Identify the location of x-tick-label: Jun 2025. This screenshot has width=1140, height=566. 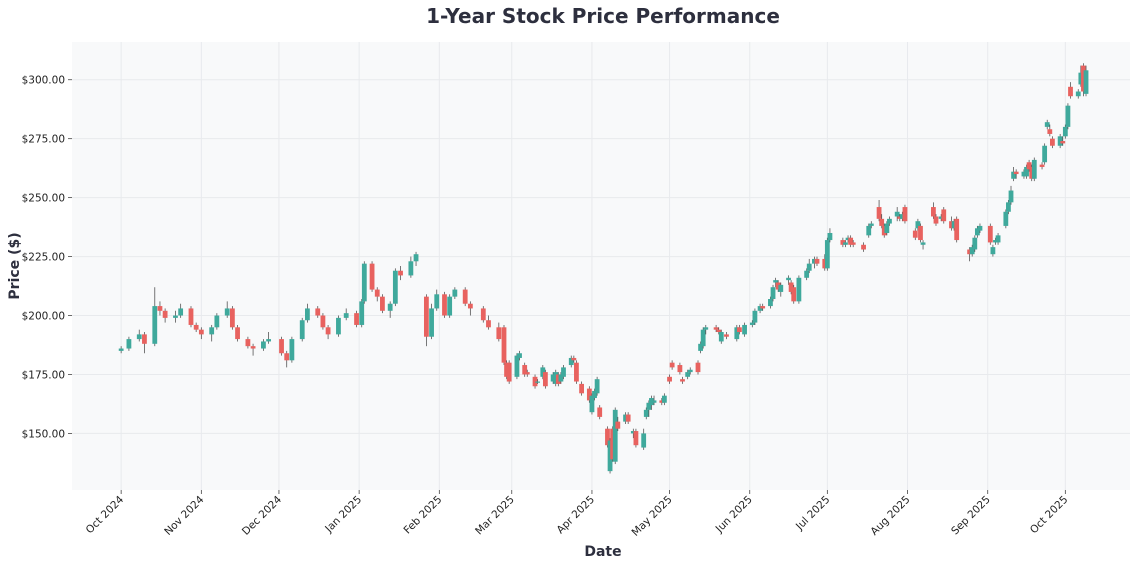
(734, 515).